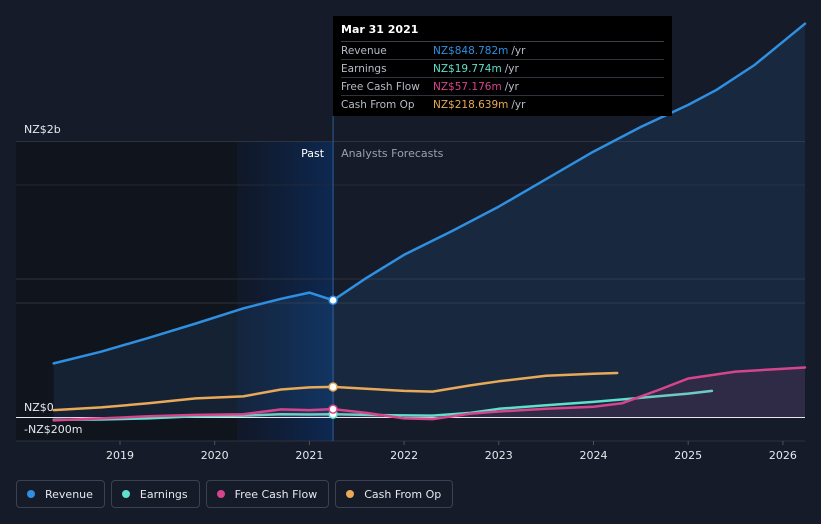 The width and height of the screenshot is (821, 524). Describe the element at coordinates (378, 104) in the screenshot. I see `tooltip-label: Cash From Op` at that location.